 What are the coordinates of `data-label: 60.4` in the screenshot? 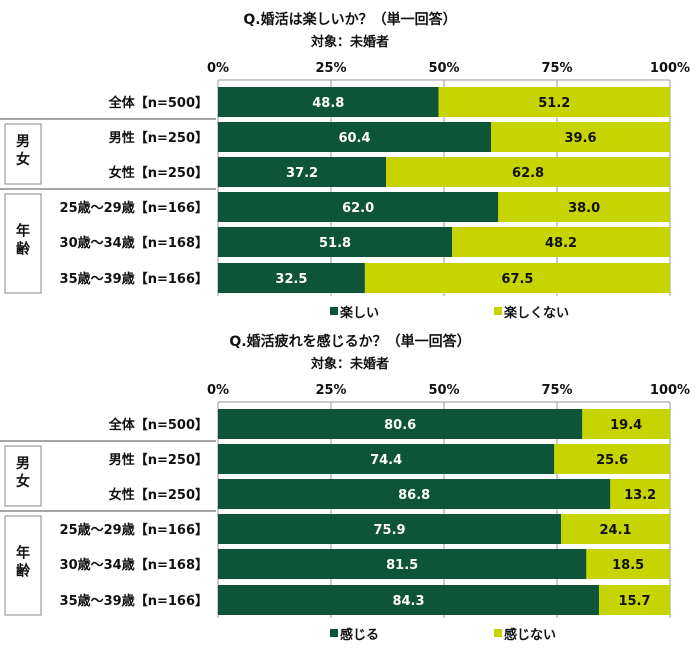 It's located at (354, 138).